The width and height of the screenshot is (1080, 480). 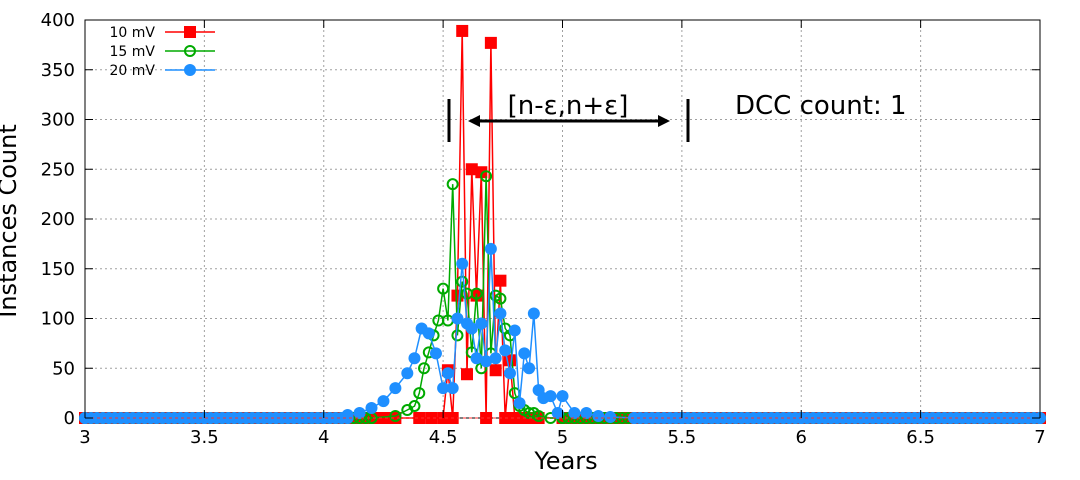 I want to click on y-tick-label: 350, so click(x=58, y=70).